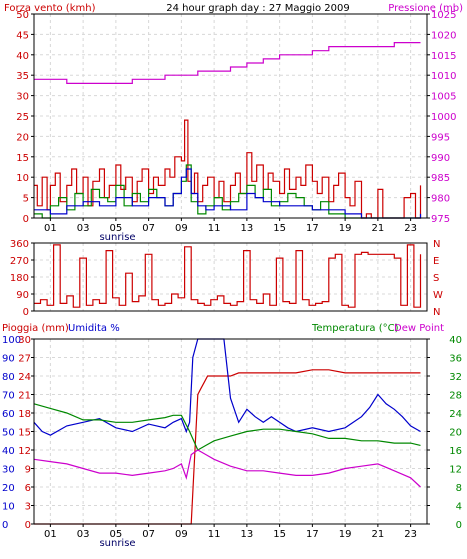  I want to click on humidity-tick-label: 50, so click(8, 433).